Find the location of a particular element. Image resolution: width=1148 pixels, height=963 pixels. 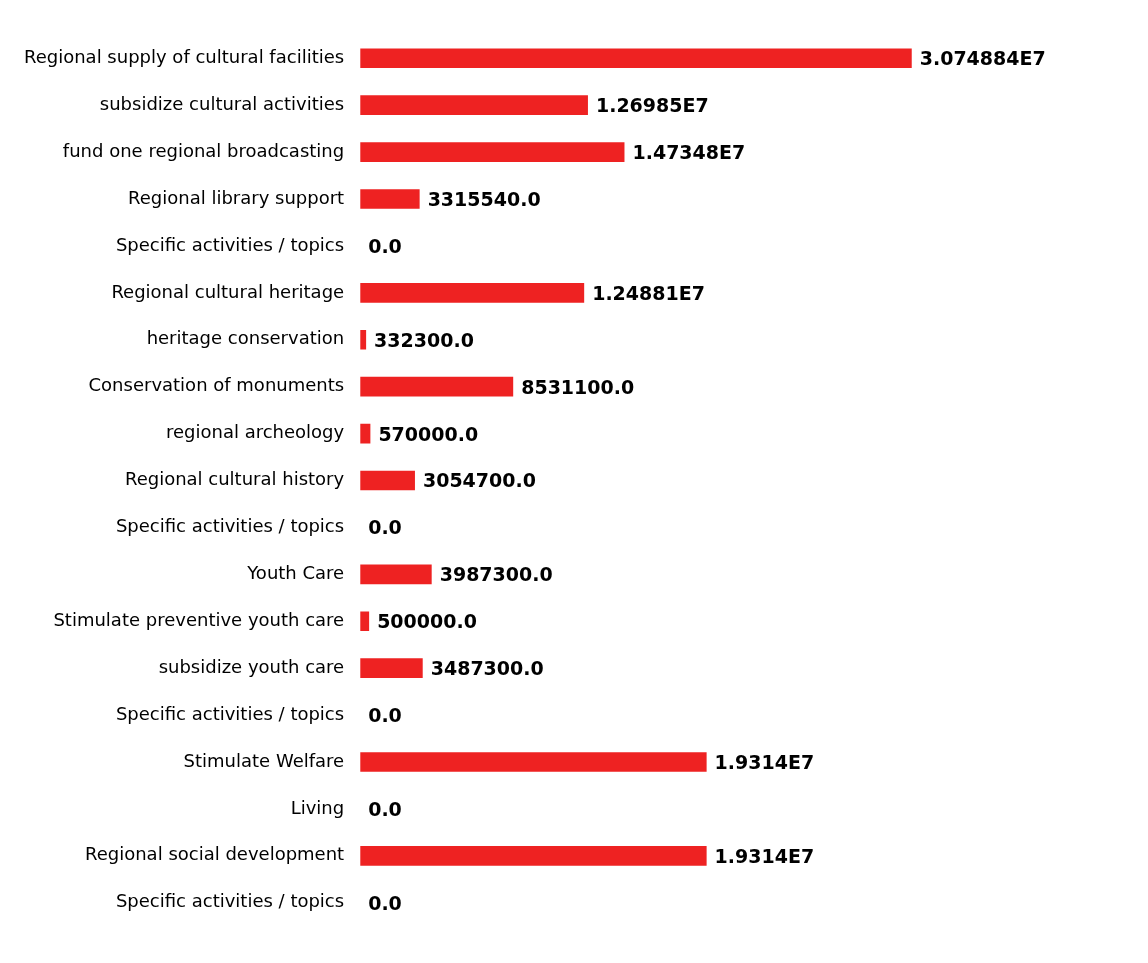

y-tick-label: Stimulate Welfare is located at coordinates (264, 760).